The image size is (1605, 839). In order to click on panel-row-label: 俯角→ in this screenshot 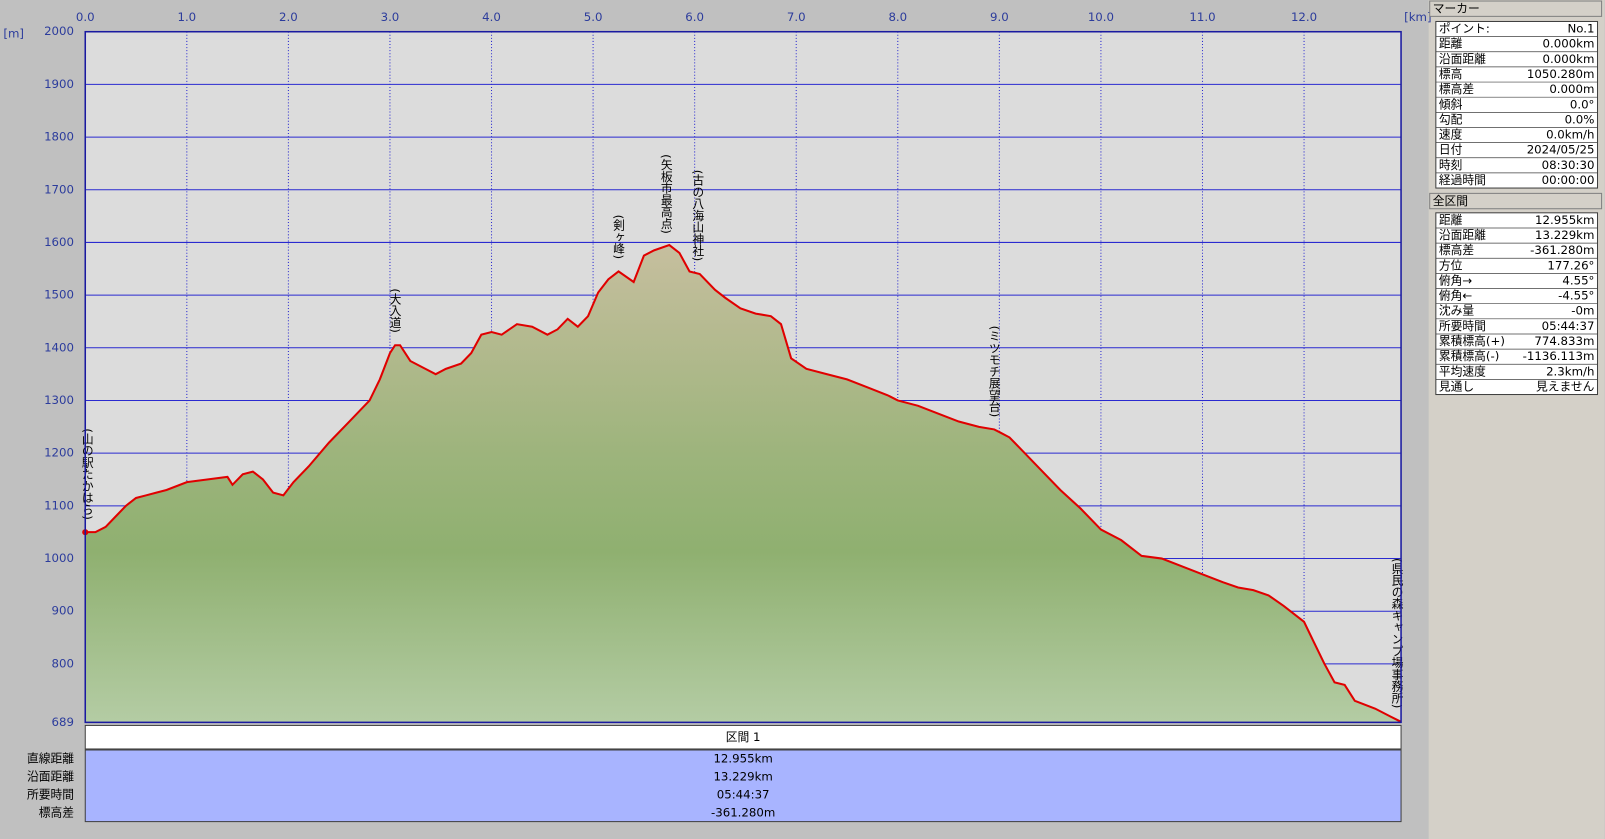, I will do `click(1455, 280)`.